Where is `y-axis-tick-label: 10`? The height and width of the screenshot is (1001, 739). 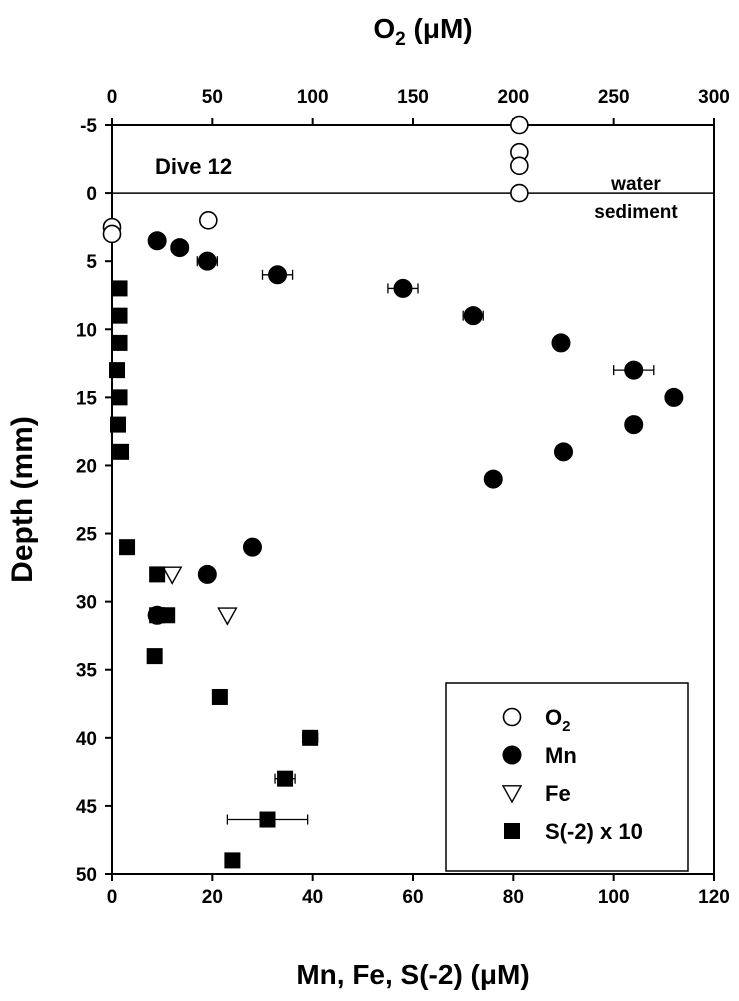
y-axis-tick-label: 10 is located at coordinates (86, 330).